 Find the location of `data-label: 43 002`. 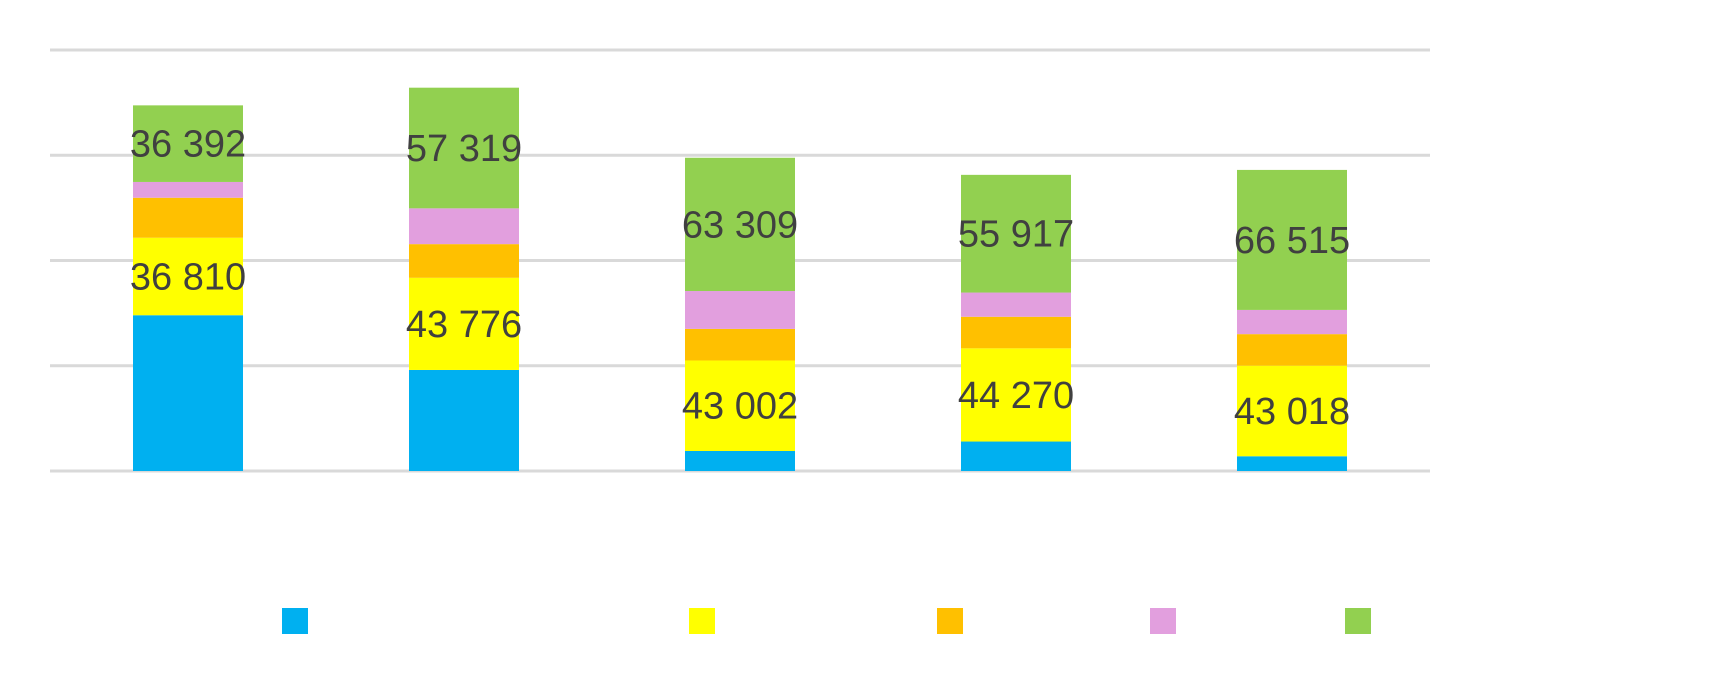

data-label: 43 002 is located at coordinates (740, 407).